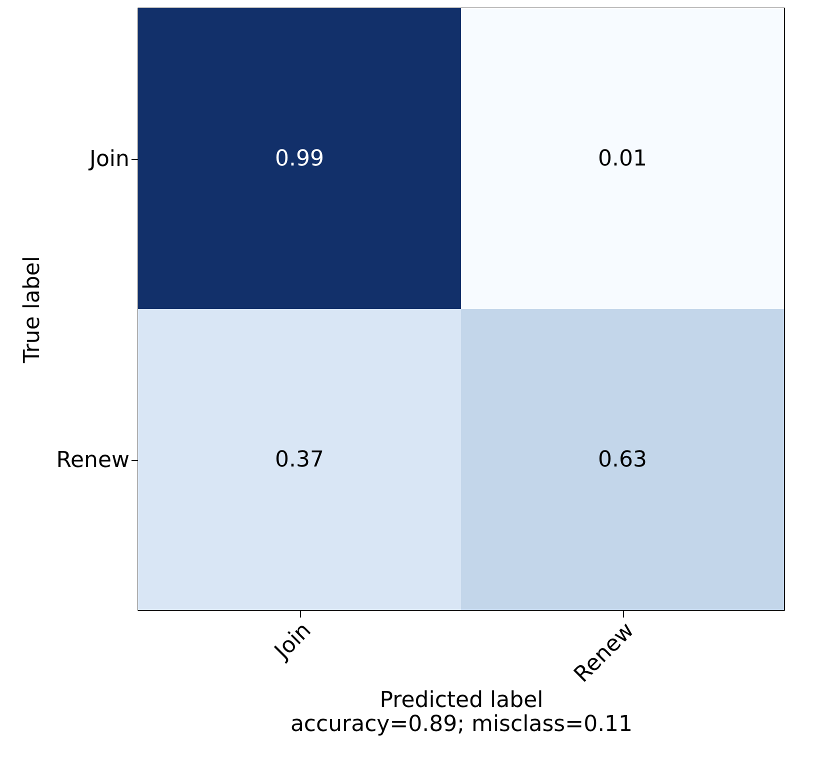 The height and width of the screenshot is (778, 823). I want to click on data-label: 0.63, so click(622, 460).